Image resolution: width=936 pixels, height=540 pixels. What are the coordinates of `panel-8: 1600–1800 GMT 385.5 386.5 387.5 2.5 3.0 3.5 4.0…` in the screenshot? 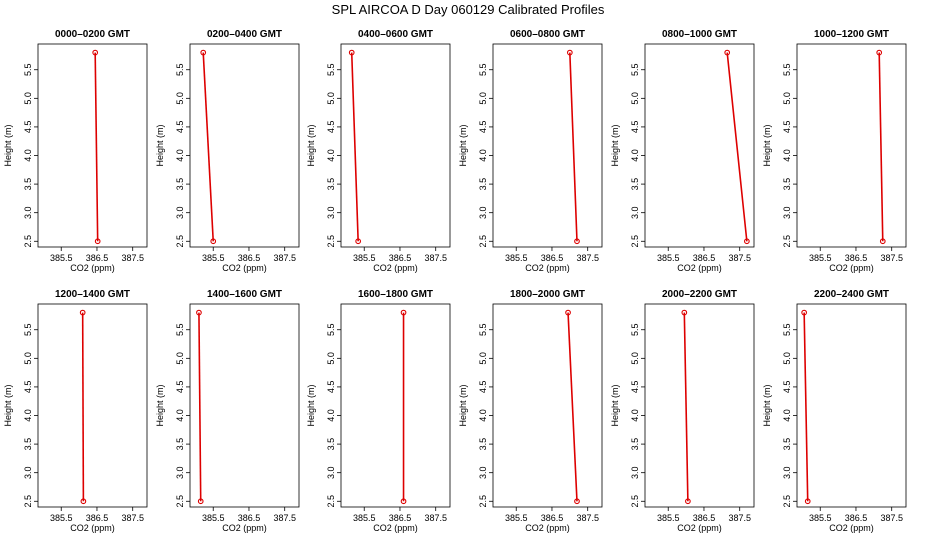 It's located at (378, 411).